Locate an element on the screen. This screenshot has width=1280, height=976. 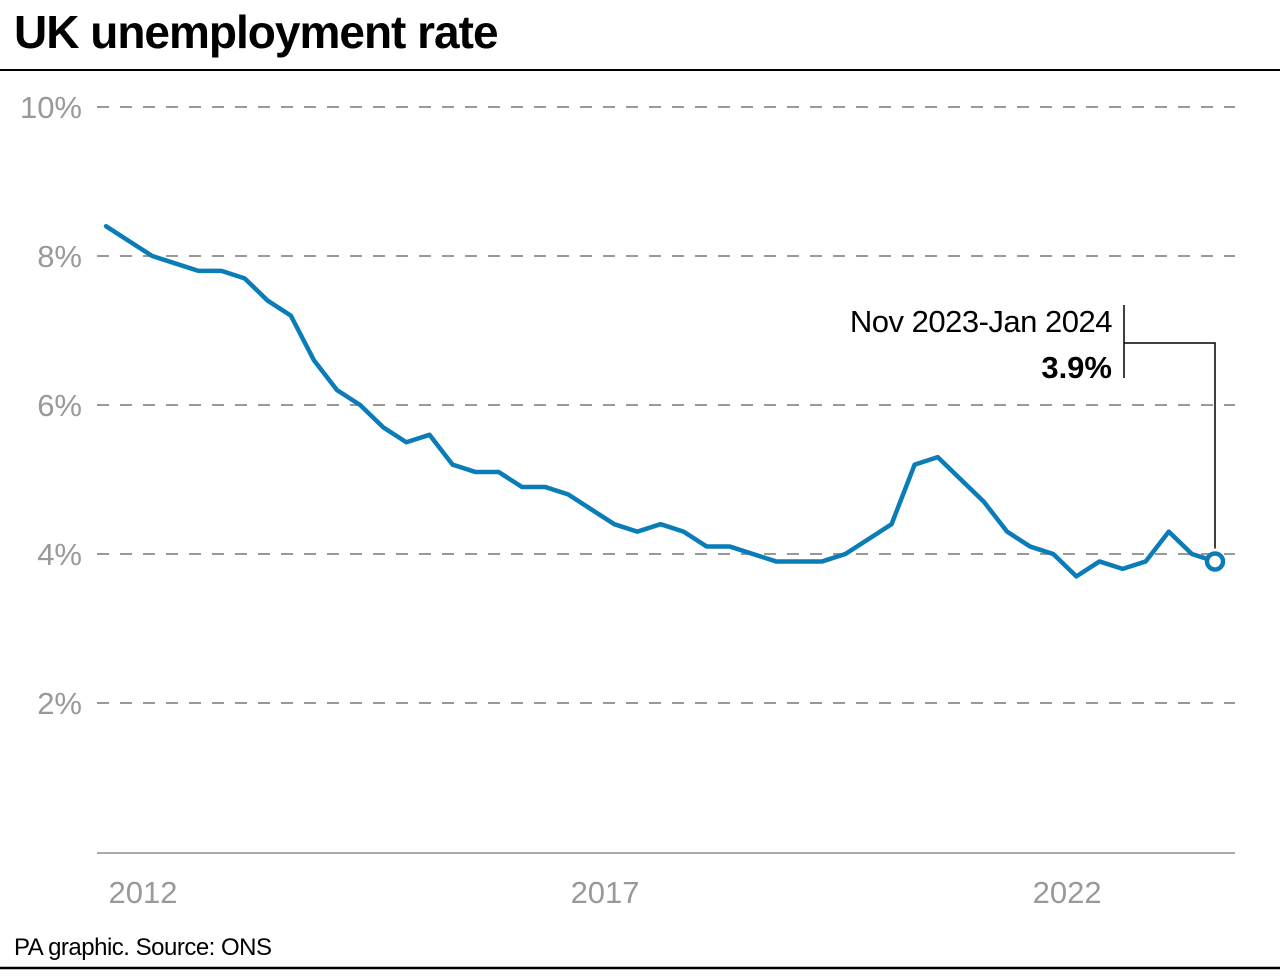
y-tick-label: 10% is located at coordinates (51, 107).